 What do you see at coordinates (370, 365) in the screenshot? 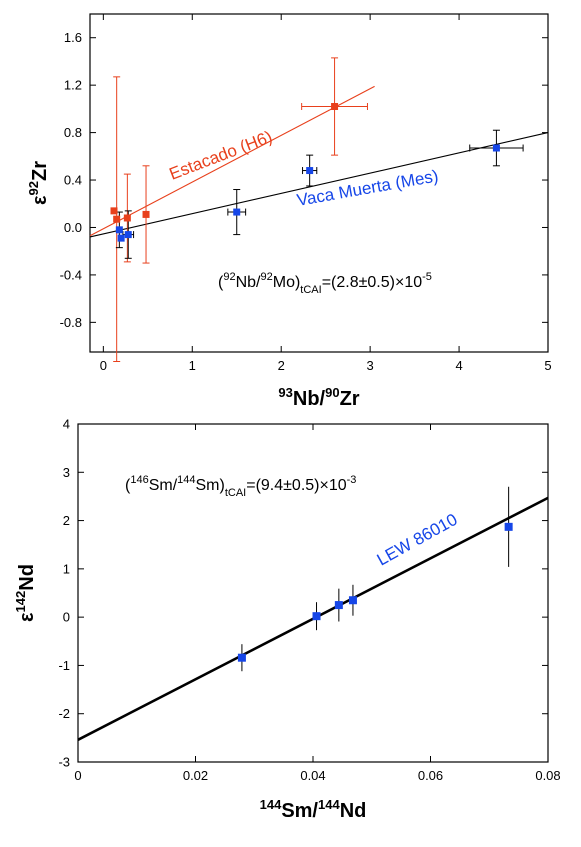
I see `zr-x-tick-label: 3` at bounding box center [370, 365].